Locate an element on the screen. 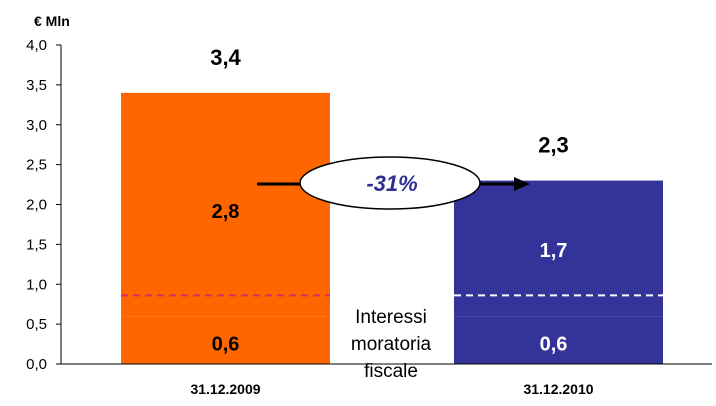 This screenshot has width=716, height=406. bar-segment-upper is located at coordinates (558, 248).